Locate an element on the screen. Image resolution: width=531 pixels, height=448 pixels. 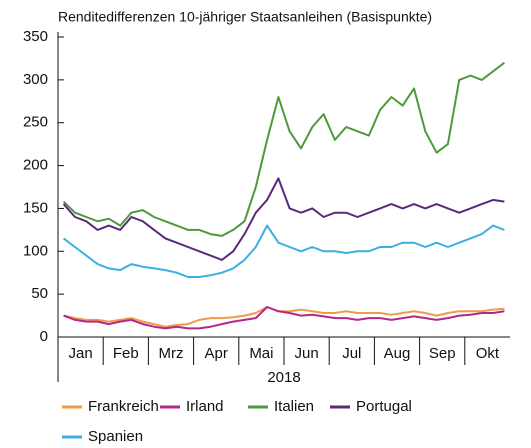
y-tick-label: 350 is located at coordinates (35, 36).